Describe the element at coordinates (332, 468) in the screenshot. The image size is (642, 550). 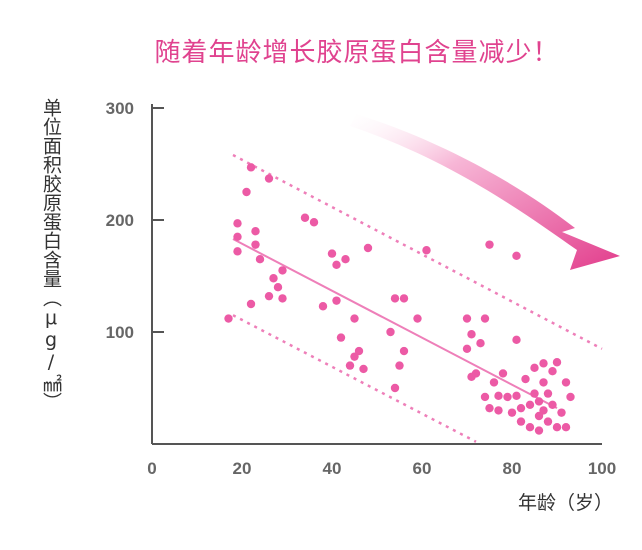
I see `x-tick-label: 40` at that location.